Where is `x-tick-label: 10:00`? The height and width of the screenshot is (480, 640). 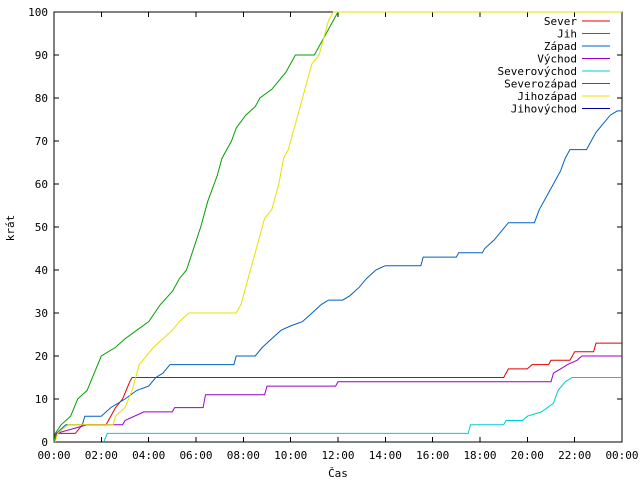
x-tick-label: 10:00 is located at coordinates (290, 455).